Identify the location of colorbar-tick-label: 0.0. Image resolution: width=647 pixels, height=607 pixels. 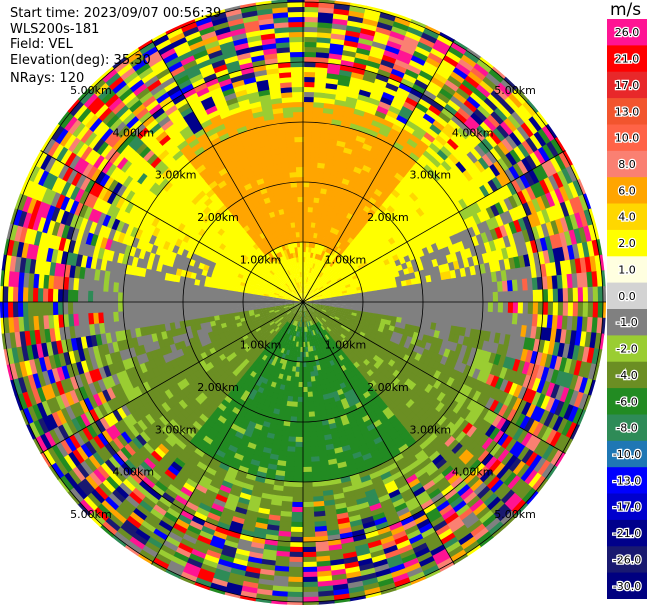
(627, 296).